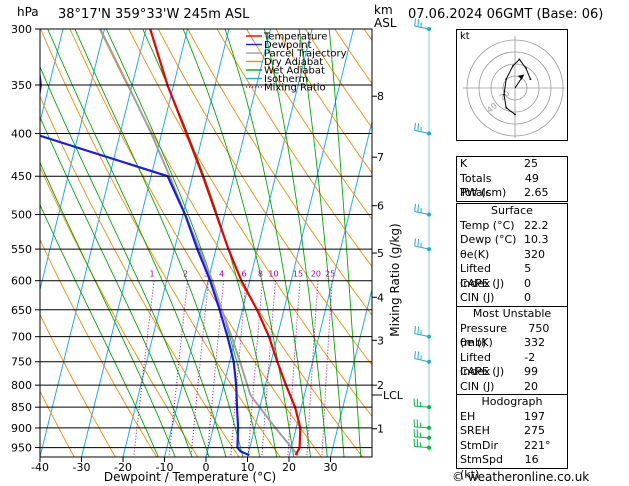  I want to click on mu-value: 750, so click(539, 328).